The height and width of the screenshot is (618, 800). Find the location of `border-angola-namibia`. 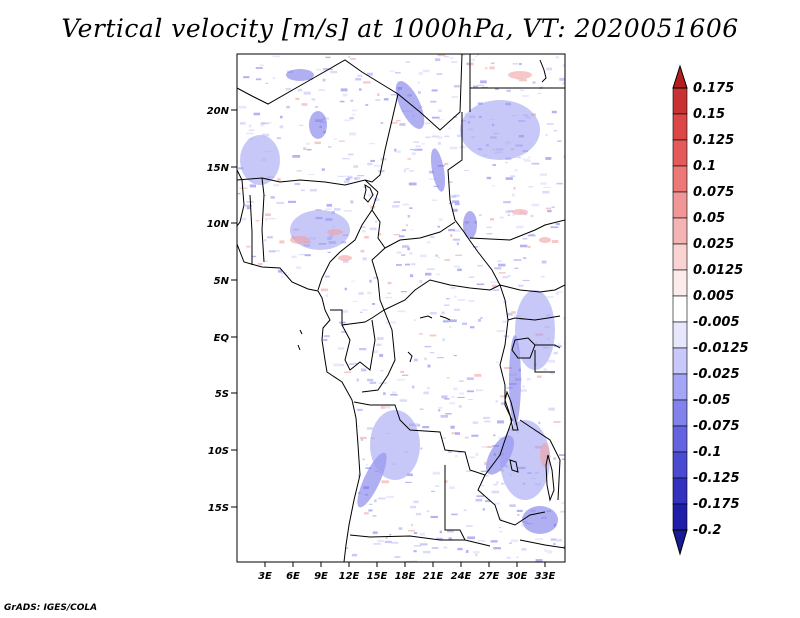

border-angola-namibia is located at coordinates (420, 540).